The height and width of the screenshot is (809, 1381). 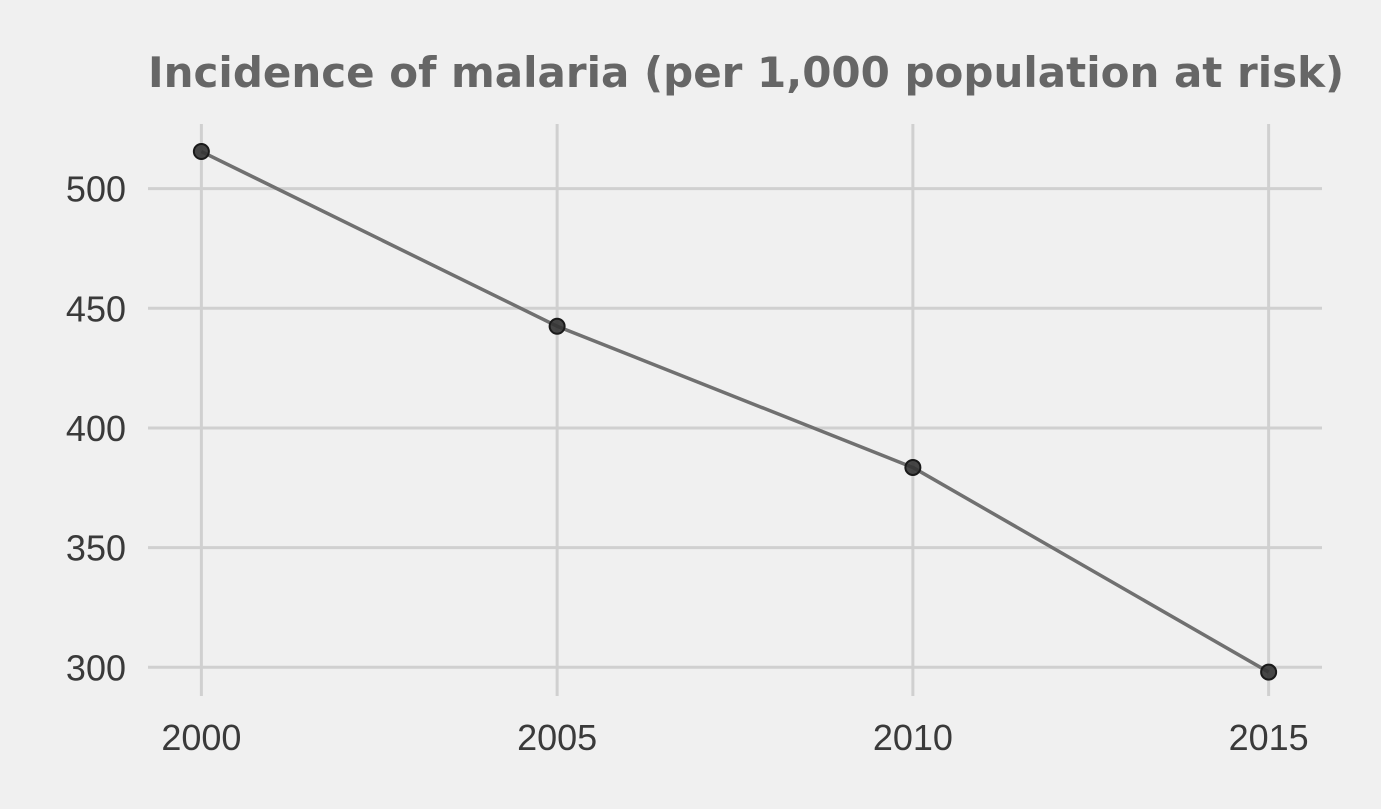 What do you see at coordinates (1269, 737) in the screenshot?
I see `x-tick-label: 2015` at bounding box center [1269, 737].